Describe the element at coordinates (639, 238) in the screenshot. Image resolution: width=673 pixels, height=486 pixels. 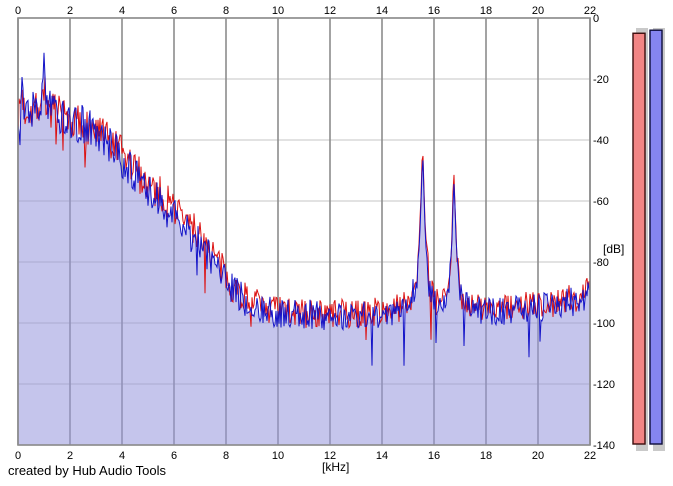
I see `red-level-meter` at that location.